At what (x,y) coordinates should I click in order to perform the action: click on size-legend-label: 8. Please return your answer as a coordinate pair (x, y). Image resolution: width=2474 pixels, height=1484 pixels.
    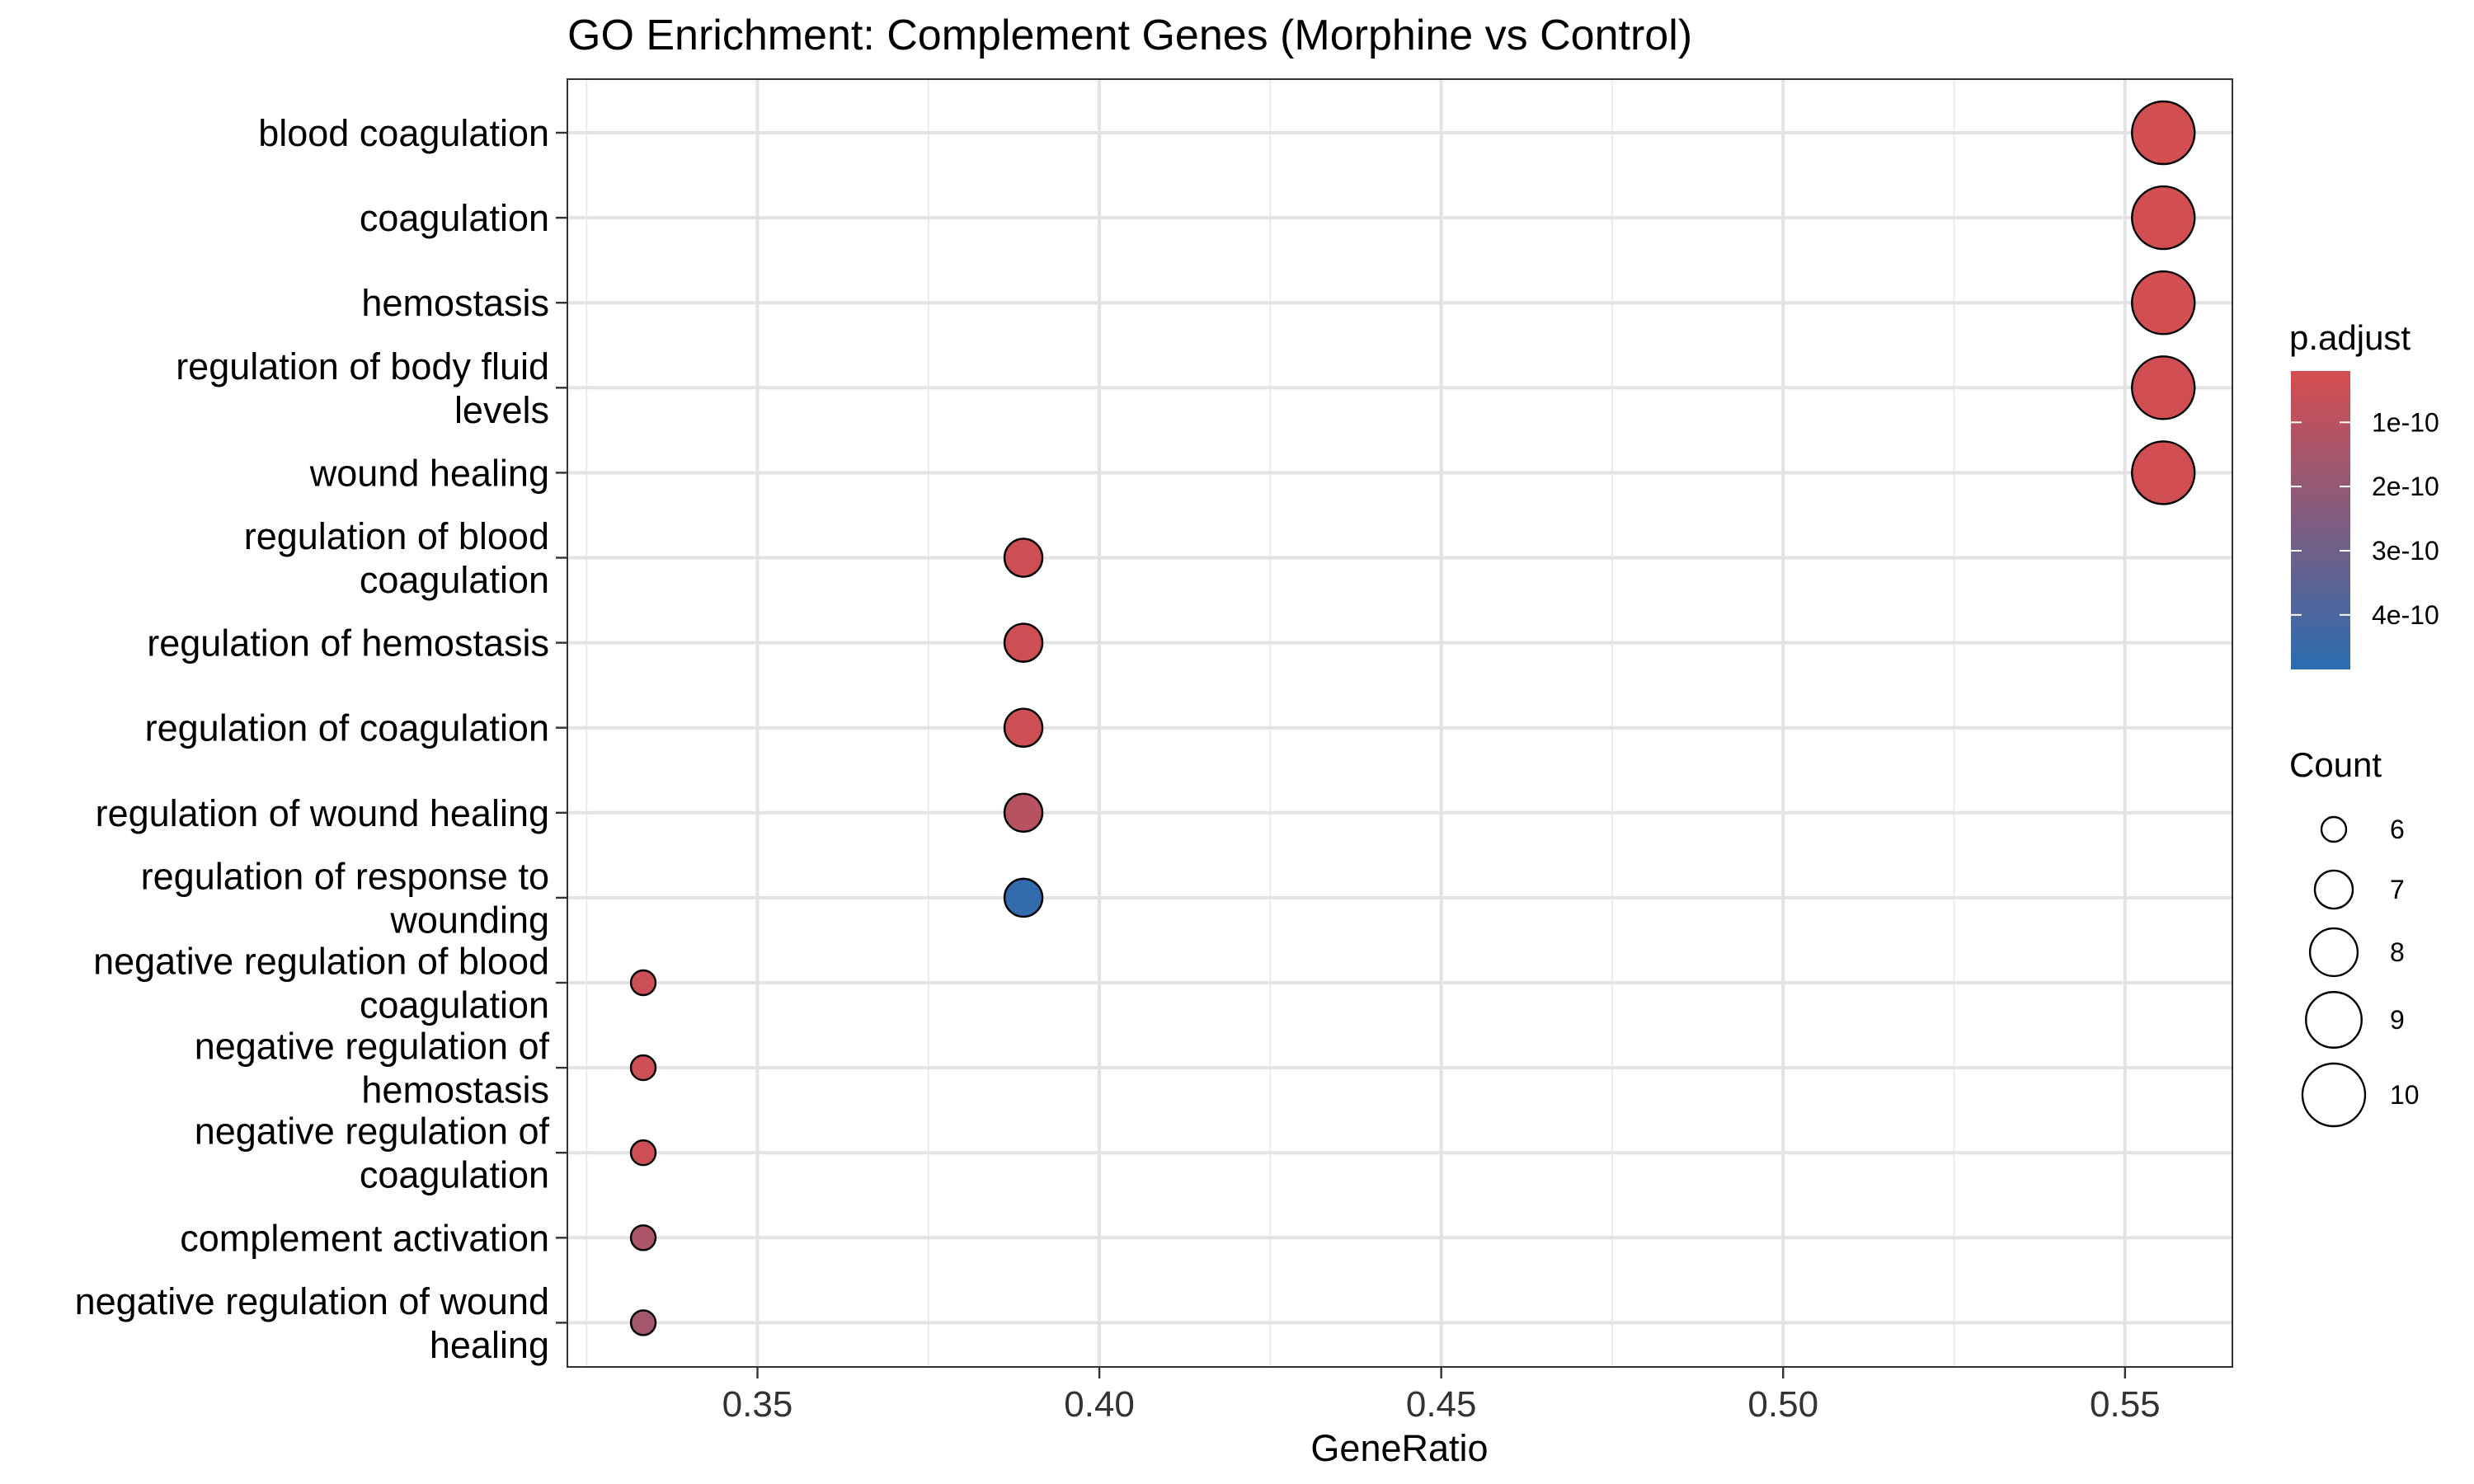
    Looking at the image, I should click on (2397, 952).